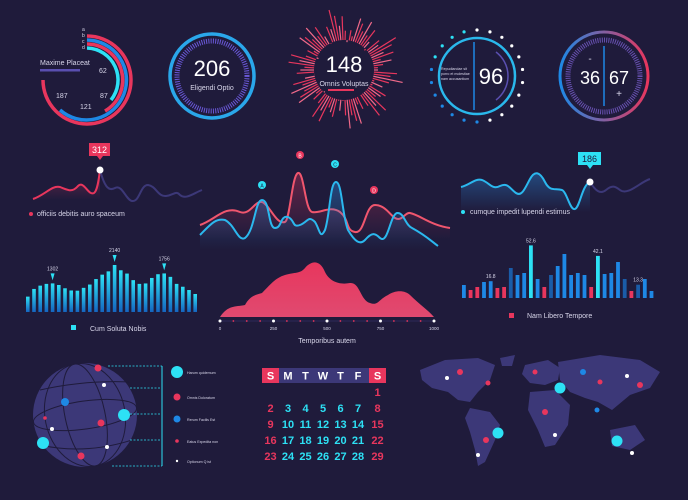 The image size is (688, 500). What do you see at coordinates (99, 149) in the screenshot?
I see `callout-box` at bounding box center [99, 149].